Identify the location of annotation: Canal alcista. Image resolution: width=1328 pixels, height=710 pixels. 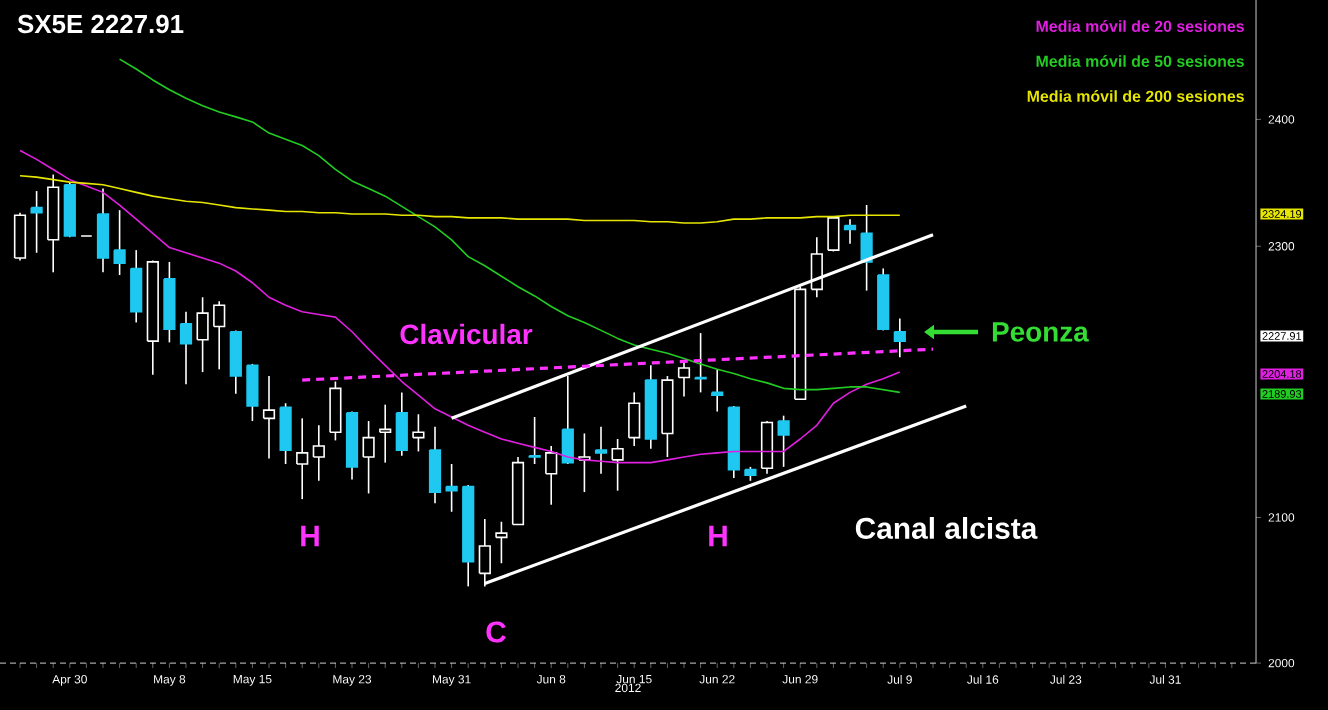
(946, 528).